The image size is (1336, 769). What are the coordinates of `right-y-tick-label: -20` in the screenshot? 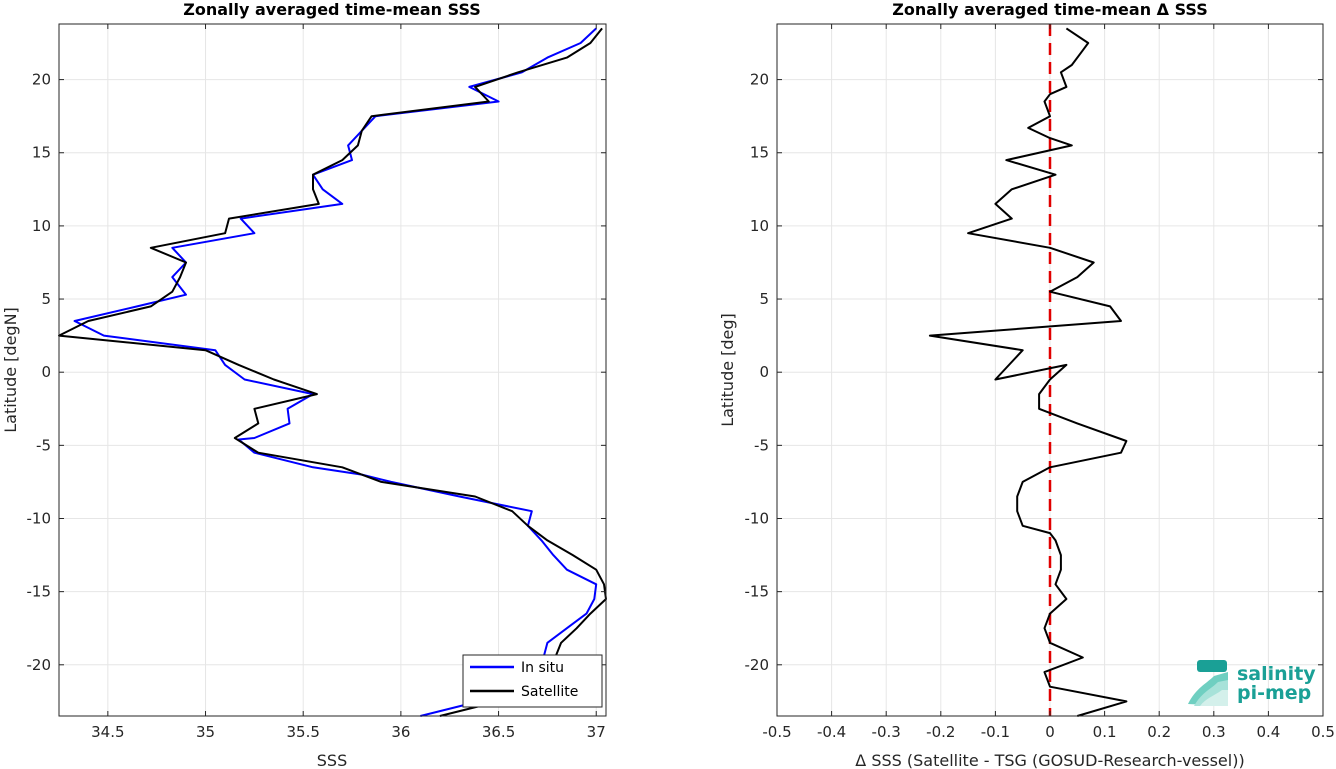 It's located at (757, 665).